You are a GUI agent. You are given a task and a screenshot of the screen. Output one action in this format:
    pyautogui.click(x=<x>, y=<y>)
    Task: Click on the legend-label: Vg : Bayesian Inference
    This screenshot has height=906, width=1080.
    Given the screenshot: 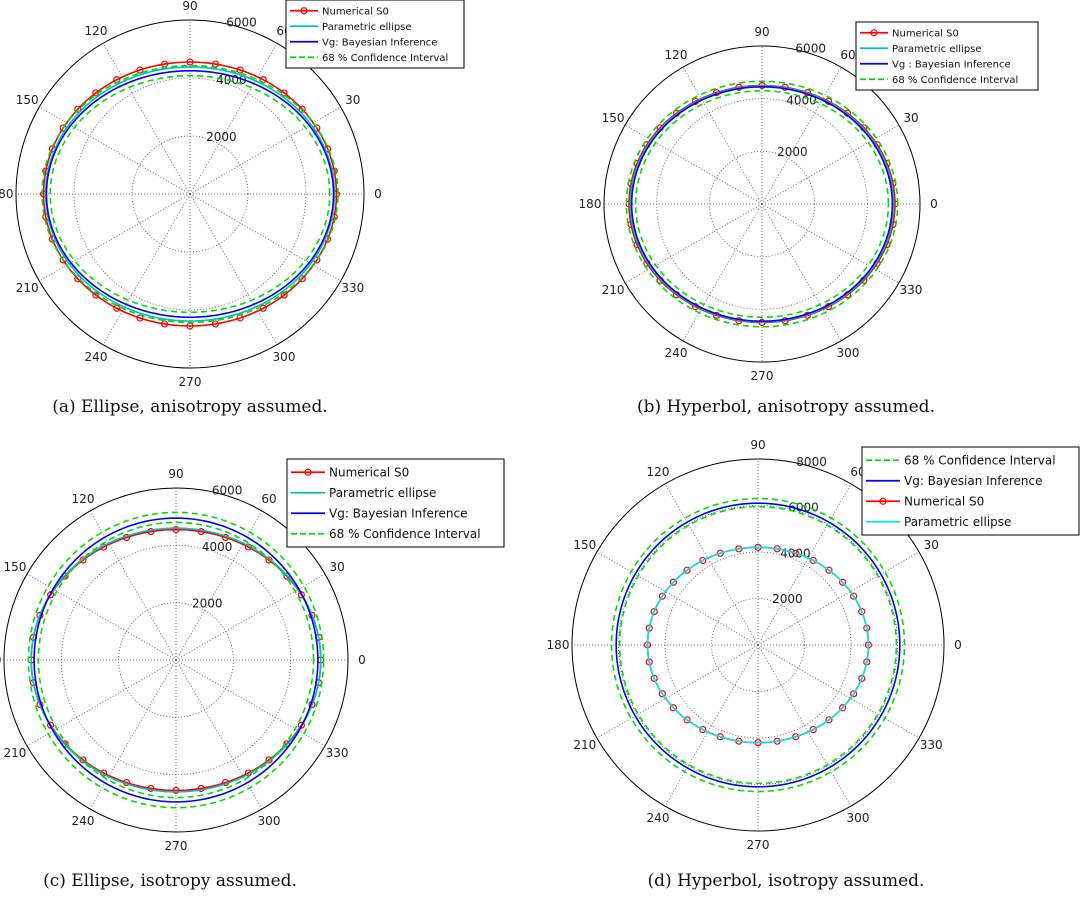 What is the action you would take?
    pyautogui.click(x=951, y=64)
    